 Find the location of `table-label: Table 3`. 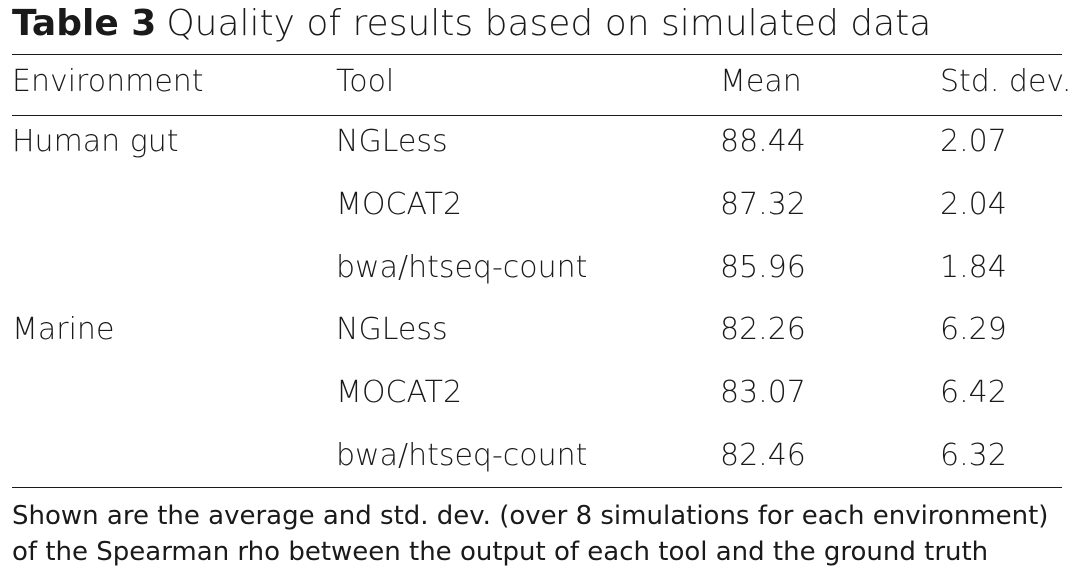

table-label: Table 3 is located at coordinates (84, 23).